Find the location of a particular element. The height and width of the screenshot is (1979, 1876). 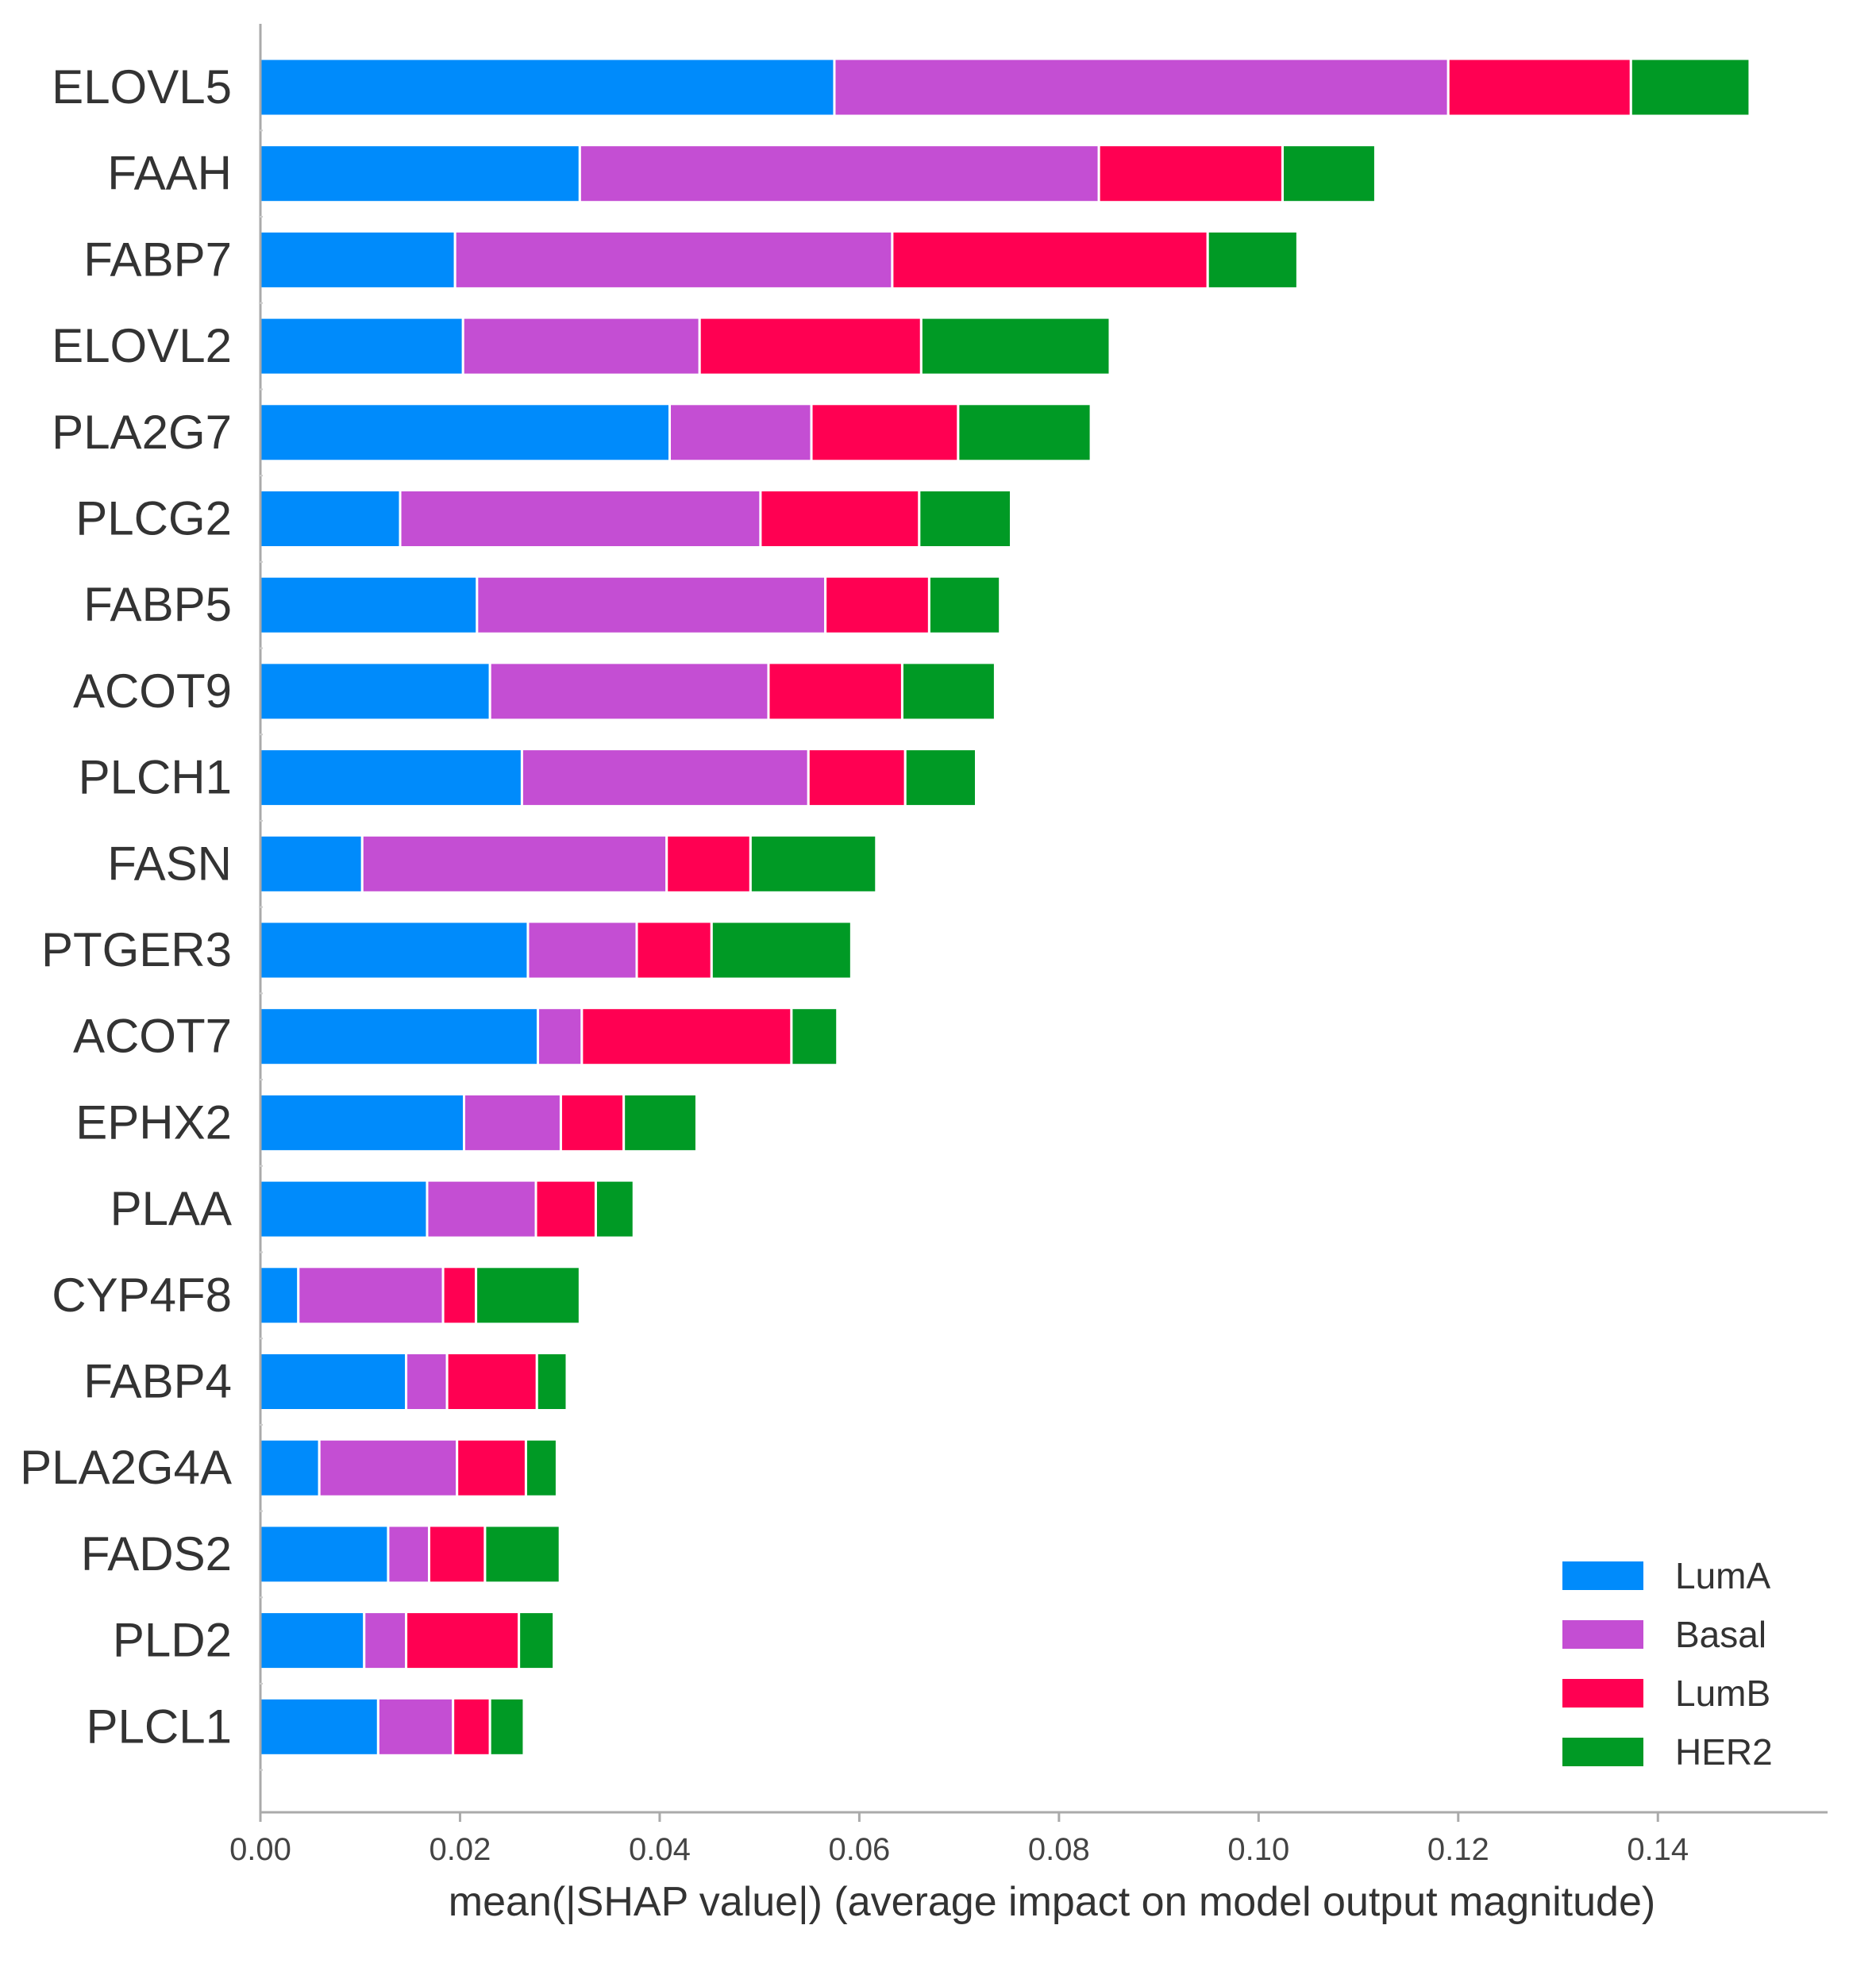

category-label: ACOT9 is located at coordinates (152, 691).